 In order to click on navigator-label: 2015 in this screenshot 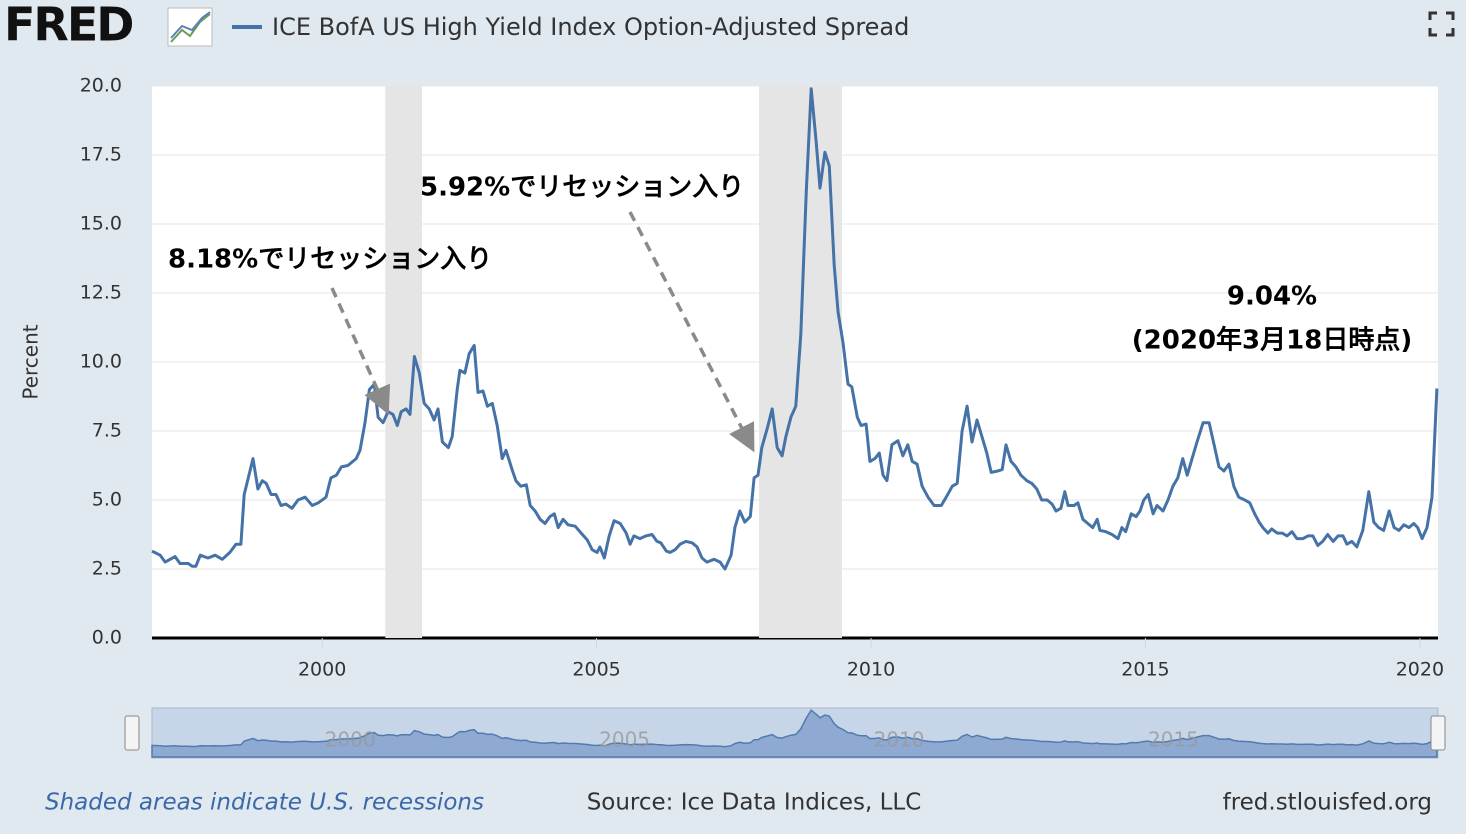, I will do `click(1173, 740)`.